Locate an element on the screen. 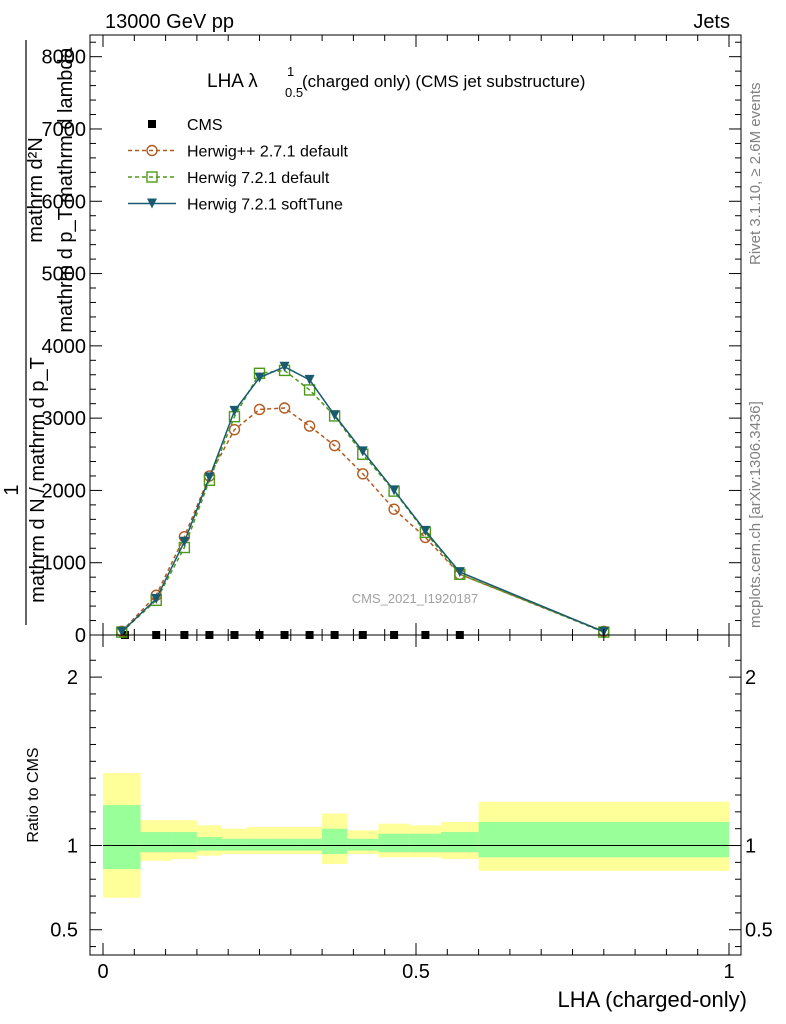  y-label-frac-denominator: mathrm d N / mathrm d p_T is located at coordinates (38, 480).